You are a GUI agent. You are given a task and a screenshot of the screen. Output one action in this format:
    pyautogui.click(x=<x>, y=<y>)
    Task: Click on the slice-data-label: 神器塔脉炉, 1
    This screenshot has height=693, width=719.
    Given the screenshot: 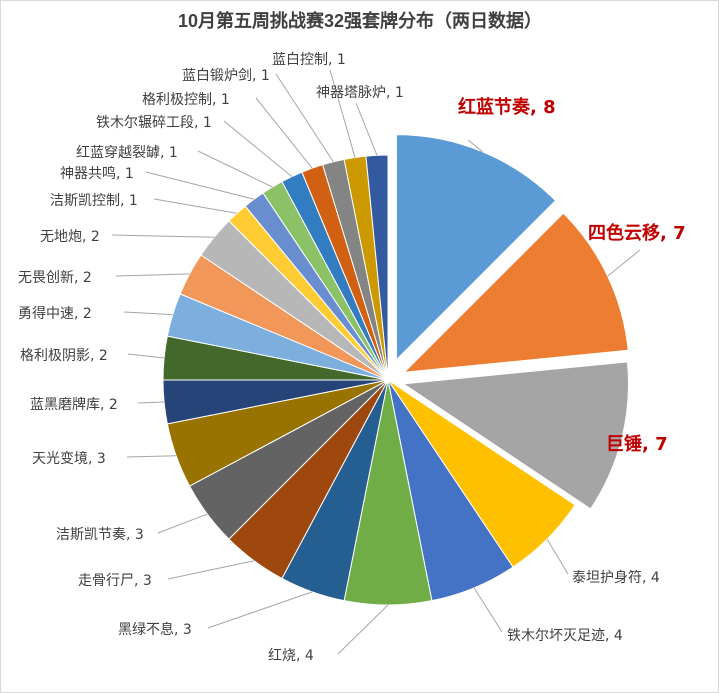 What is the action you would take?
    pyautogui.click(x=360, y=93)
    